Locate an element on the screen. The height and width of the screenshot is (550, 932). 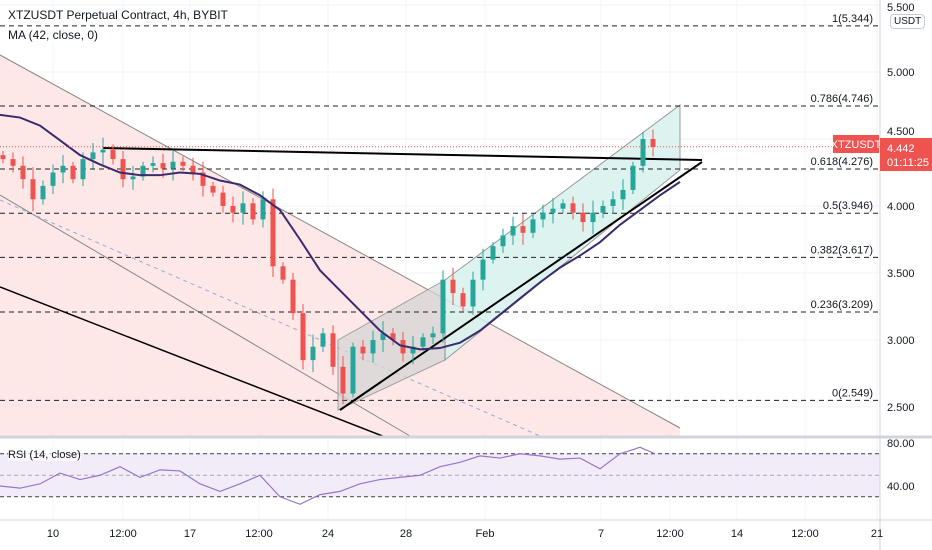
fib-label: 1(5.344) is located at coordinates (852, 19).